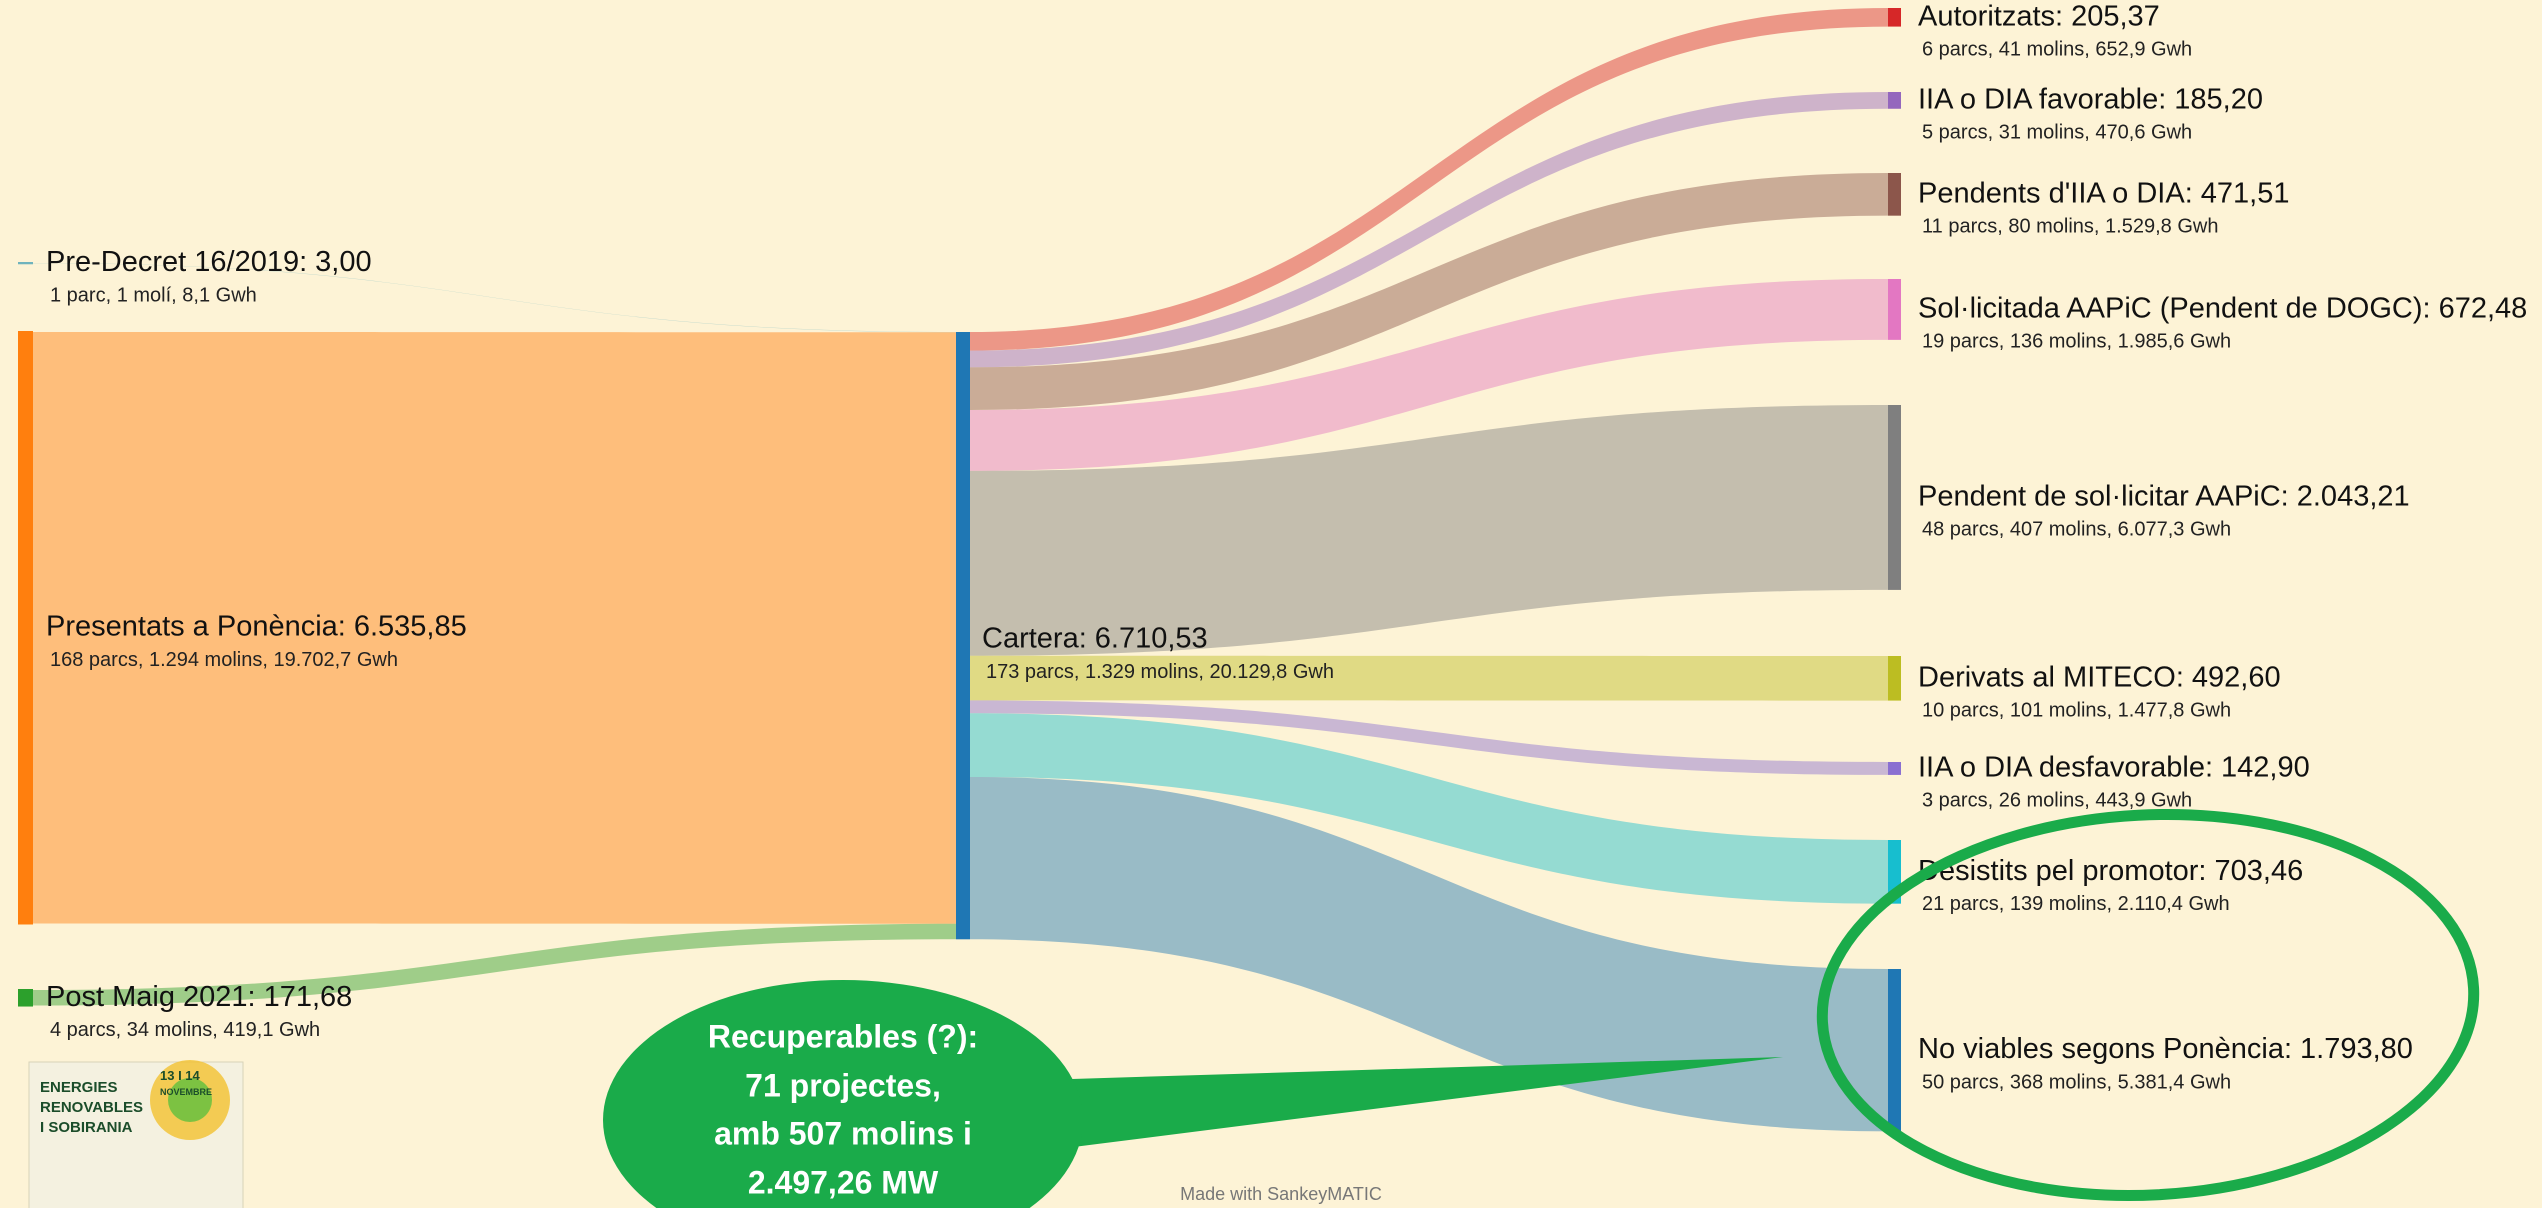  Describe the element at coordinates (153, 295) in the screenshot. I see `node-detail: 1 parc, 1 molí, 8,1 Gwh` at that location.